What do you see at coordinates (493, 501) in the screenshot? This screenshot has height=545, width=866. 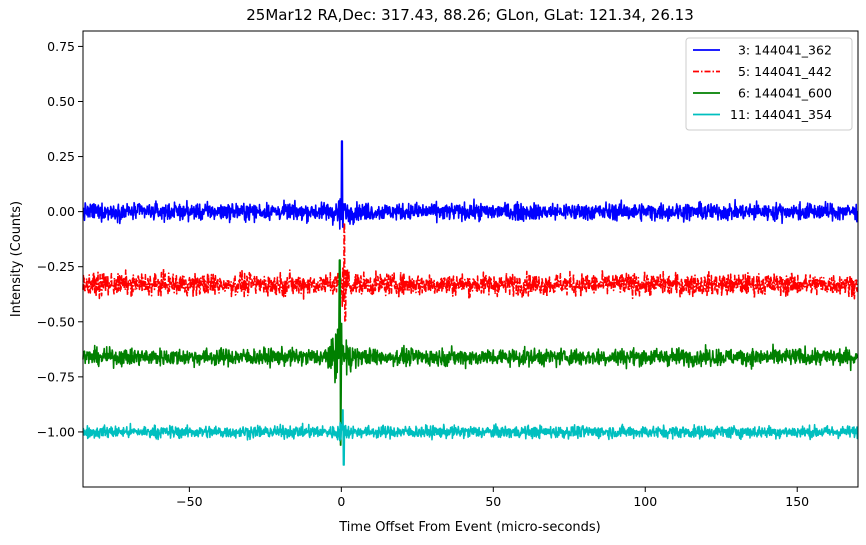 I see `x-tick-label: 50` at bounding box center [493, 501].